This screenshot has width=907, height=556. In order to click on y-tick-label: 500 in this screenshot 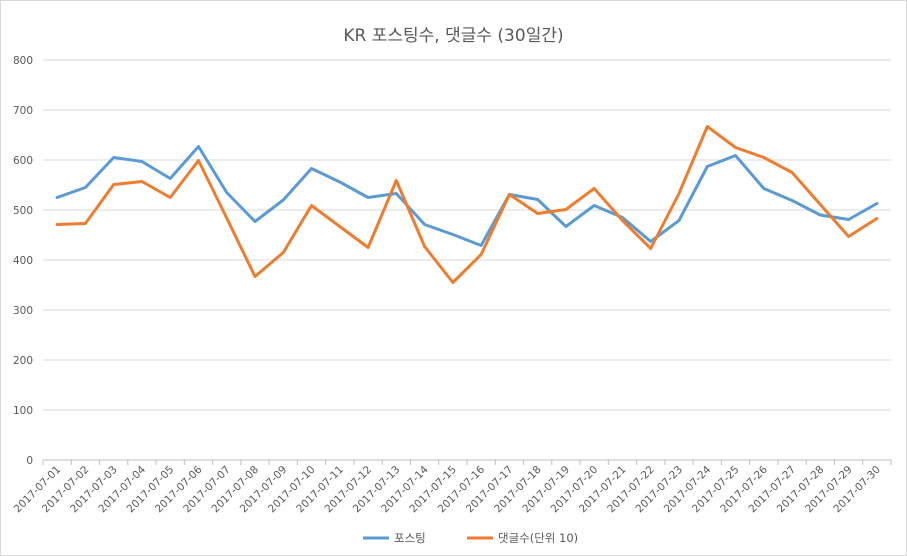, I will do `click(23, 211)`.